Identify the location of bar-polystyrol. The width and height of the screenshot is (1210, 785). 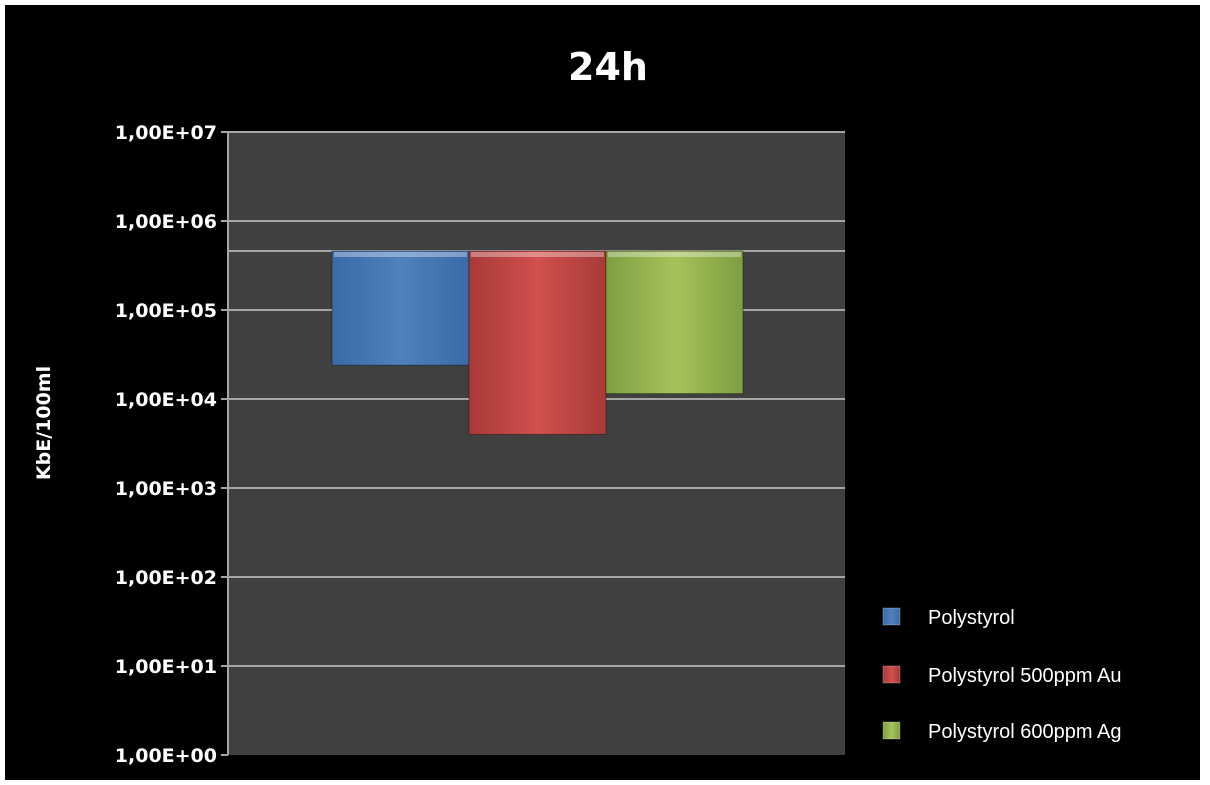
(400, 308).